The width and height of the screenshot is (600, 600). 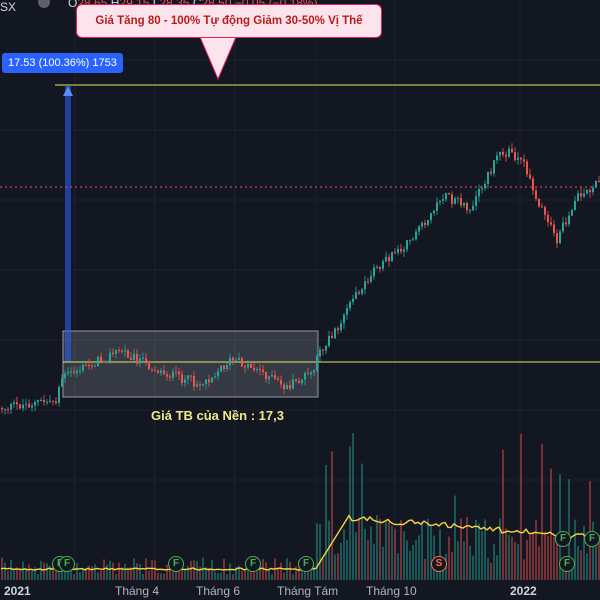 I want to click on event-marker-s: S, so click(x=439, y=564).